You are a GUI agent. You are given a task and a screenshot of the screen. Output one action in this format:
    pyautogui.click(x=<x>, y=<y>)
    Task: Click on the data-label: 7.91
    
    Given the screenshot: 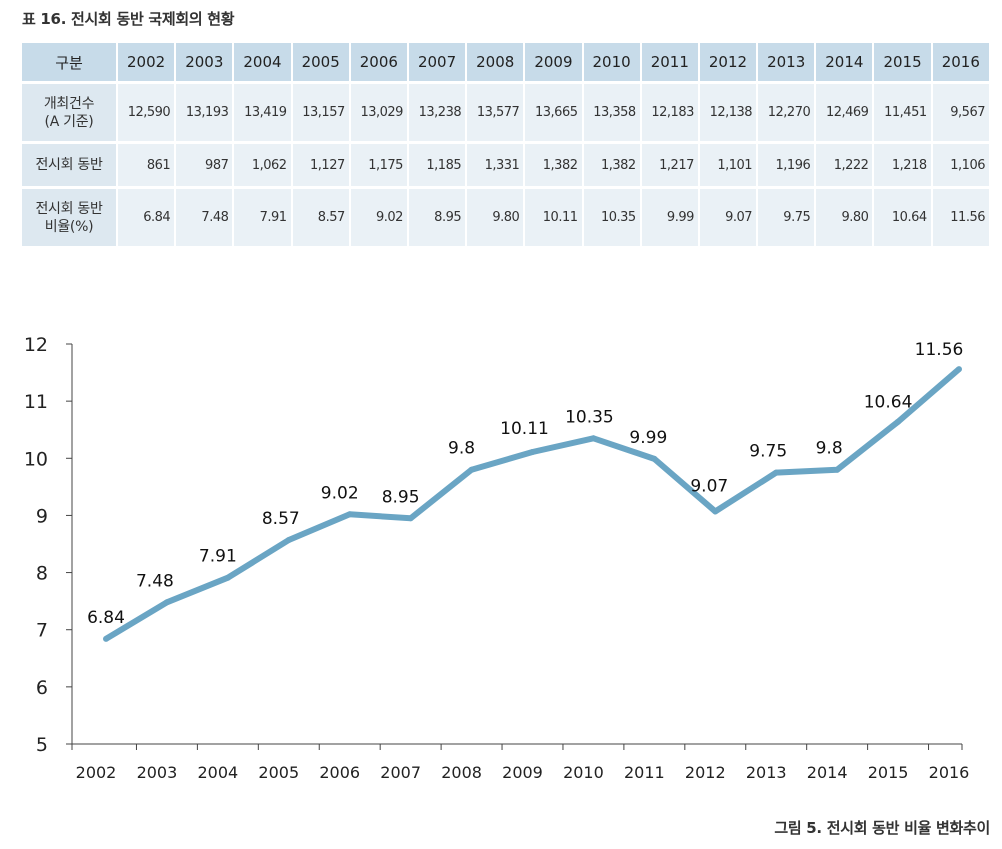 What is the action you would take?
    pyautogui.click(x=218, y=557)
    